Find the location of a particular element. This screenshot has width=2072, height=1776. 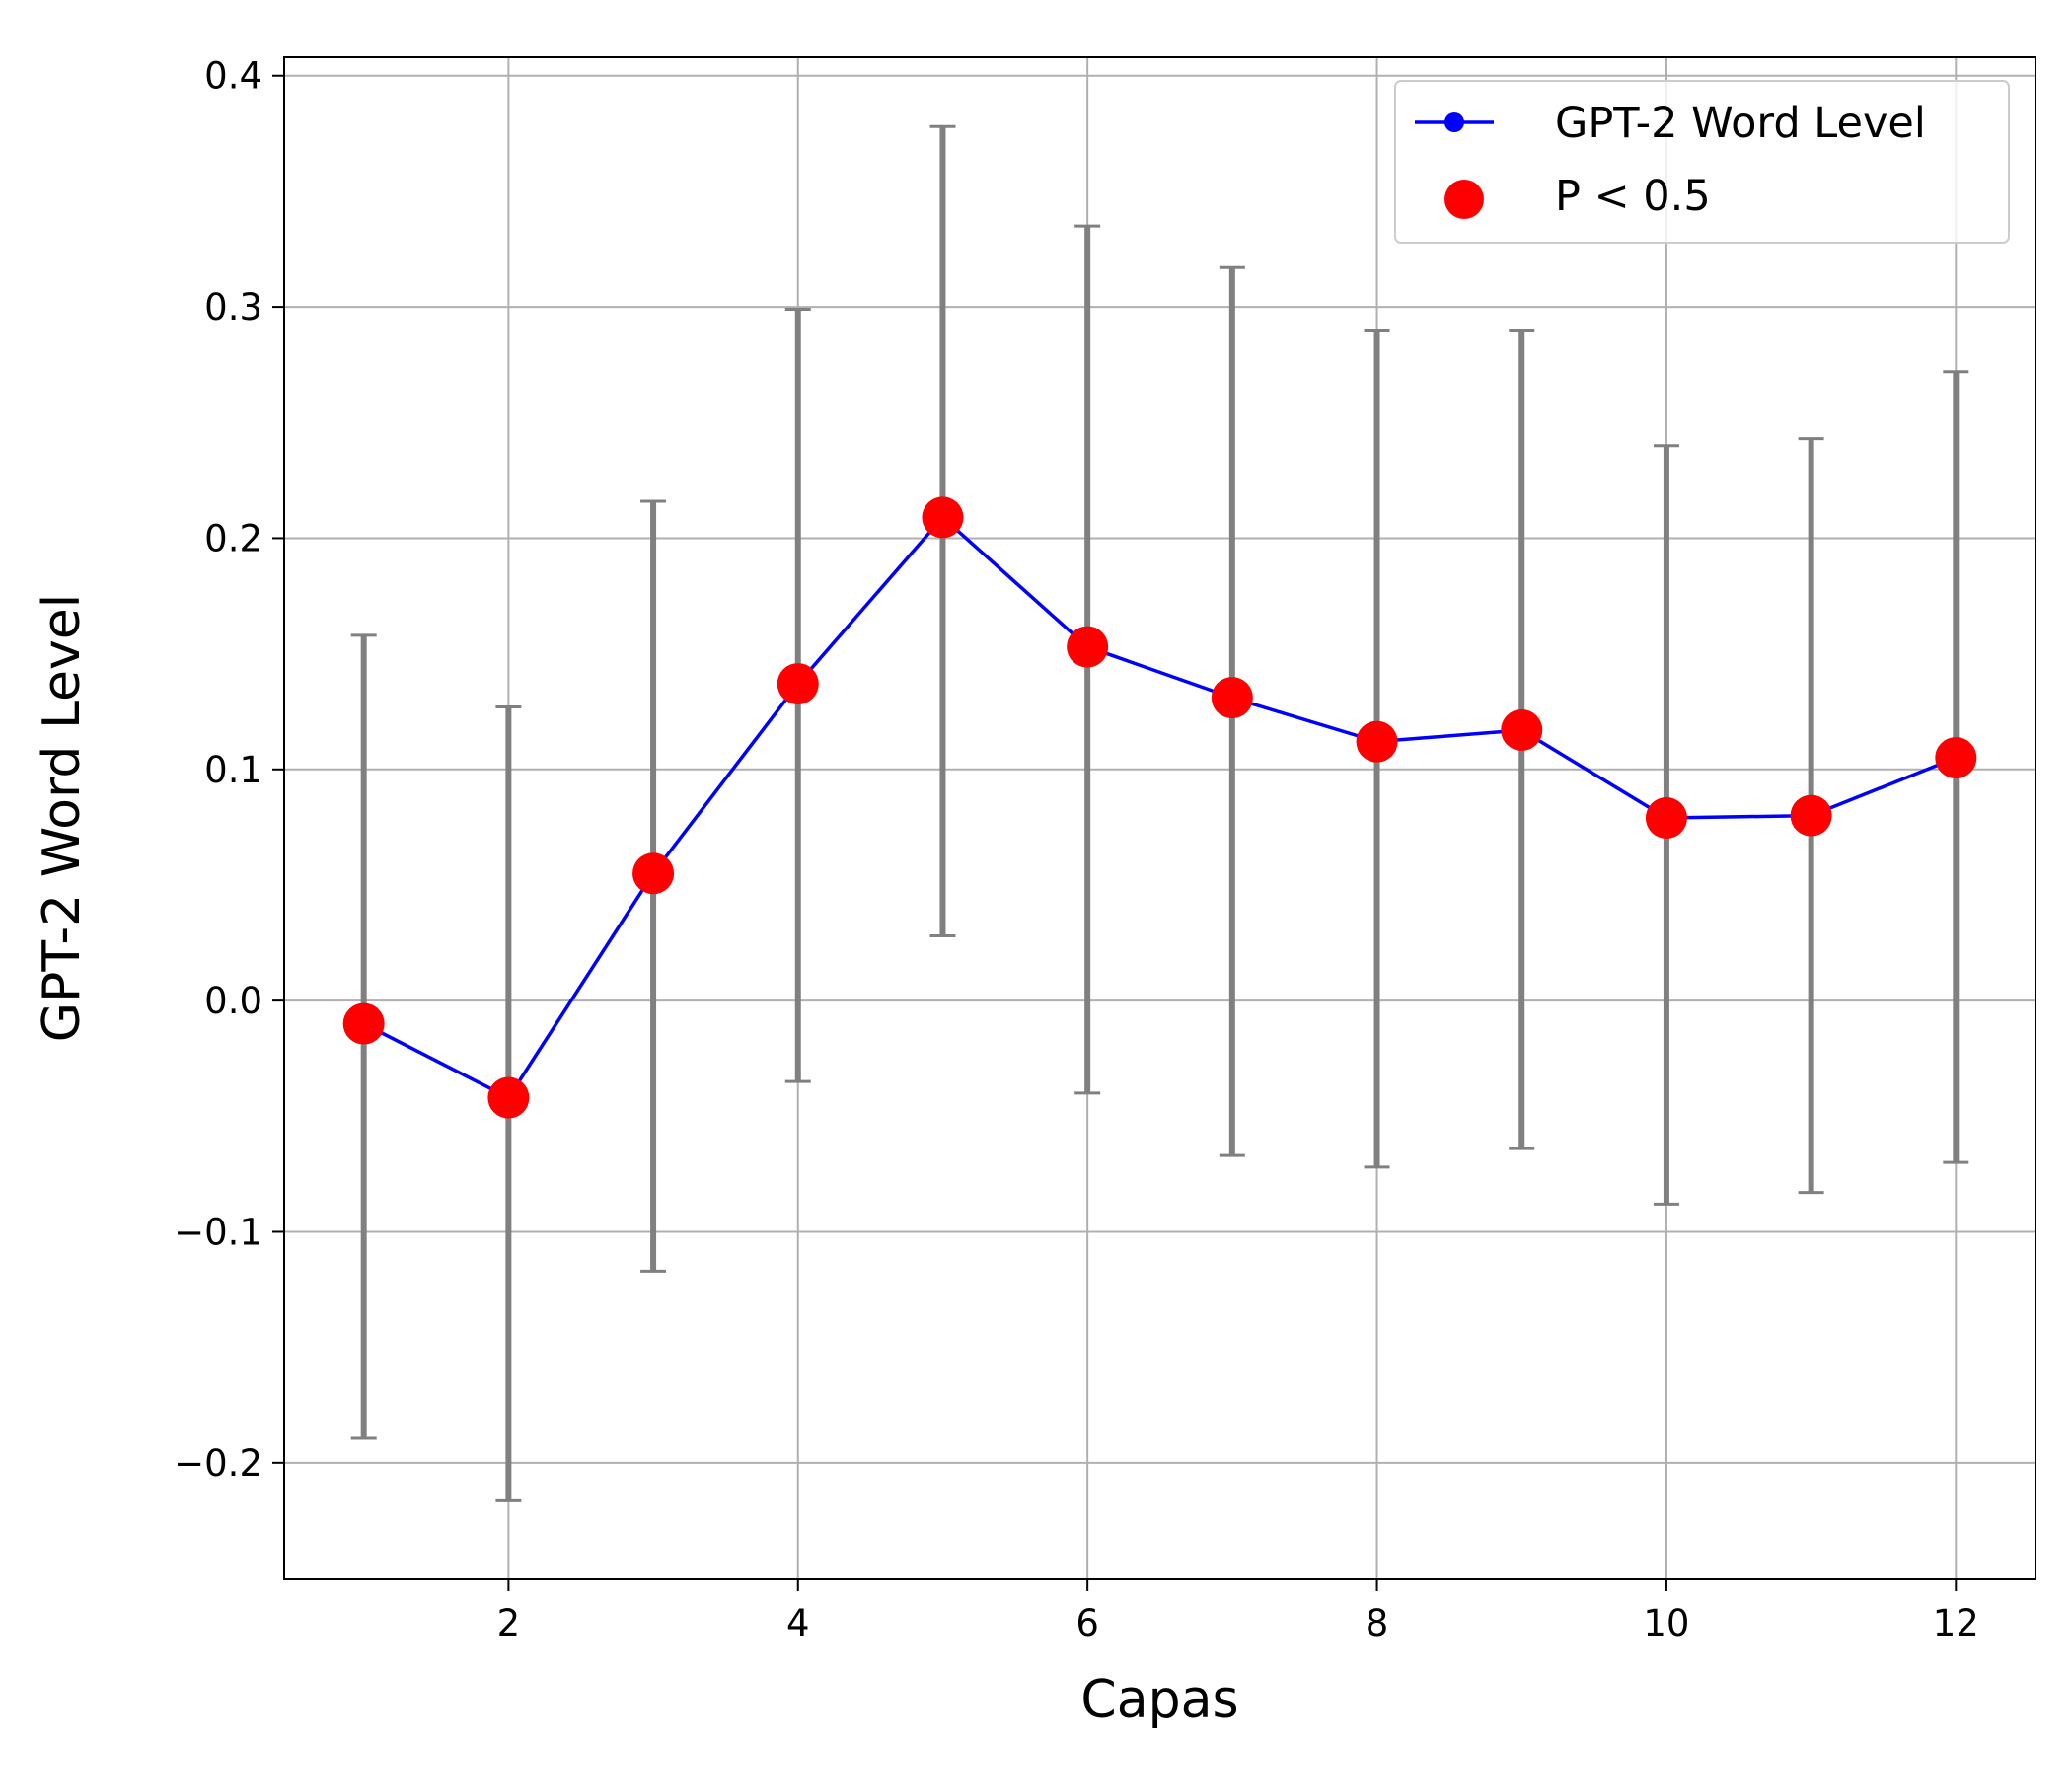

x-tick-label: 2 is located at coordinates (509, 1624).